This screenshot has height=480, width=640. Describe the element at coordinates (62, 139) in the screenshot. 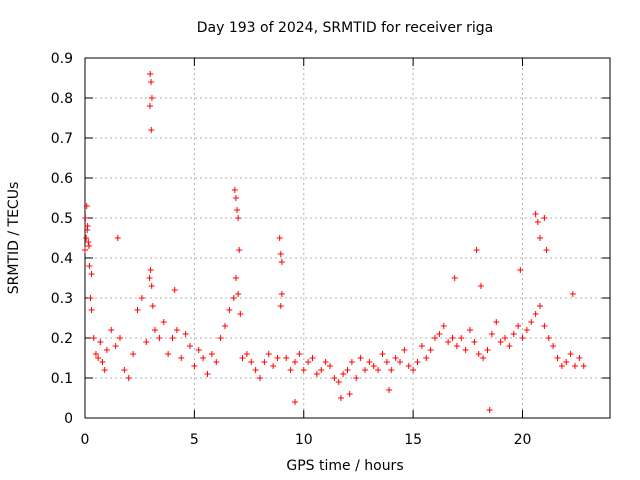

I see `y-tick-label: 0.7` at that location.